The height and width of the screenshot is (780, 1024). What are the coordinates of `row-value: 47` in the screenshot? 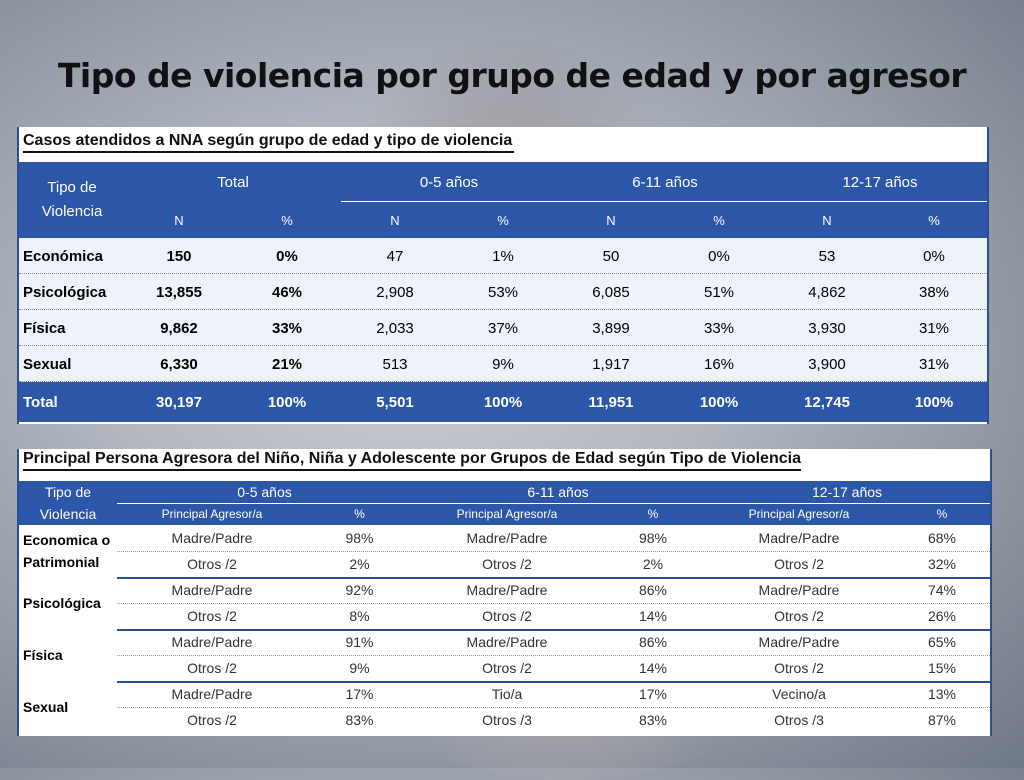 It's located at (395, 256).